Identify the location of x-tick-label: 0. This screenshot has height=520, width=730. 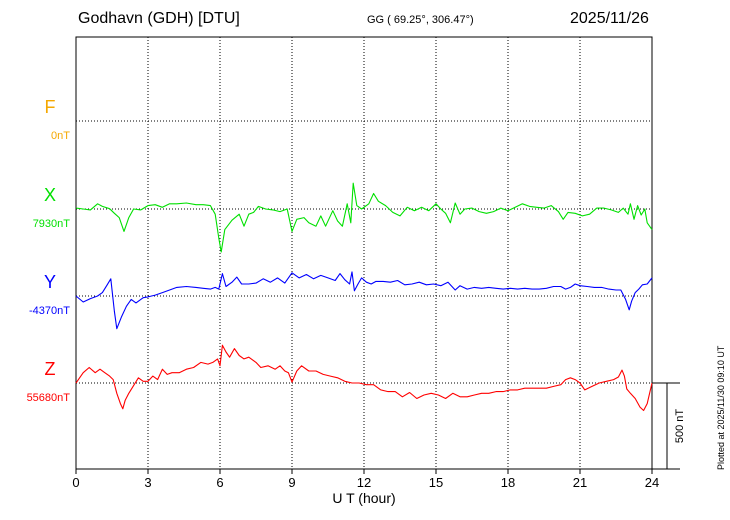
(75, 482).